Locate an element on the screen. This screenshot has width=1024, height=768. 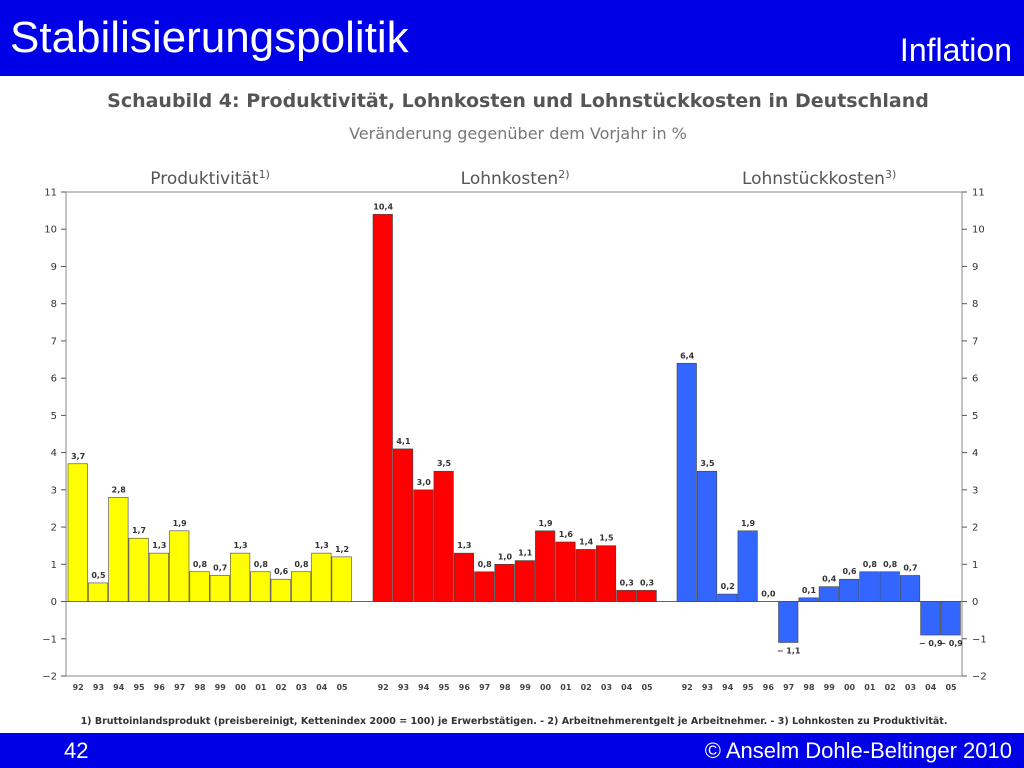
y-tick-label-right: 0 is located at coordinates (975, 602).